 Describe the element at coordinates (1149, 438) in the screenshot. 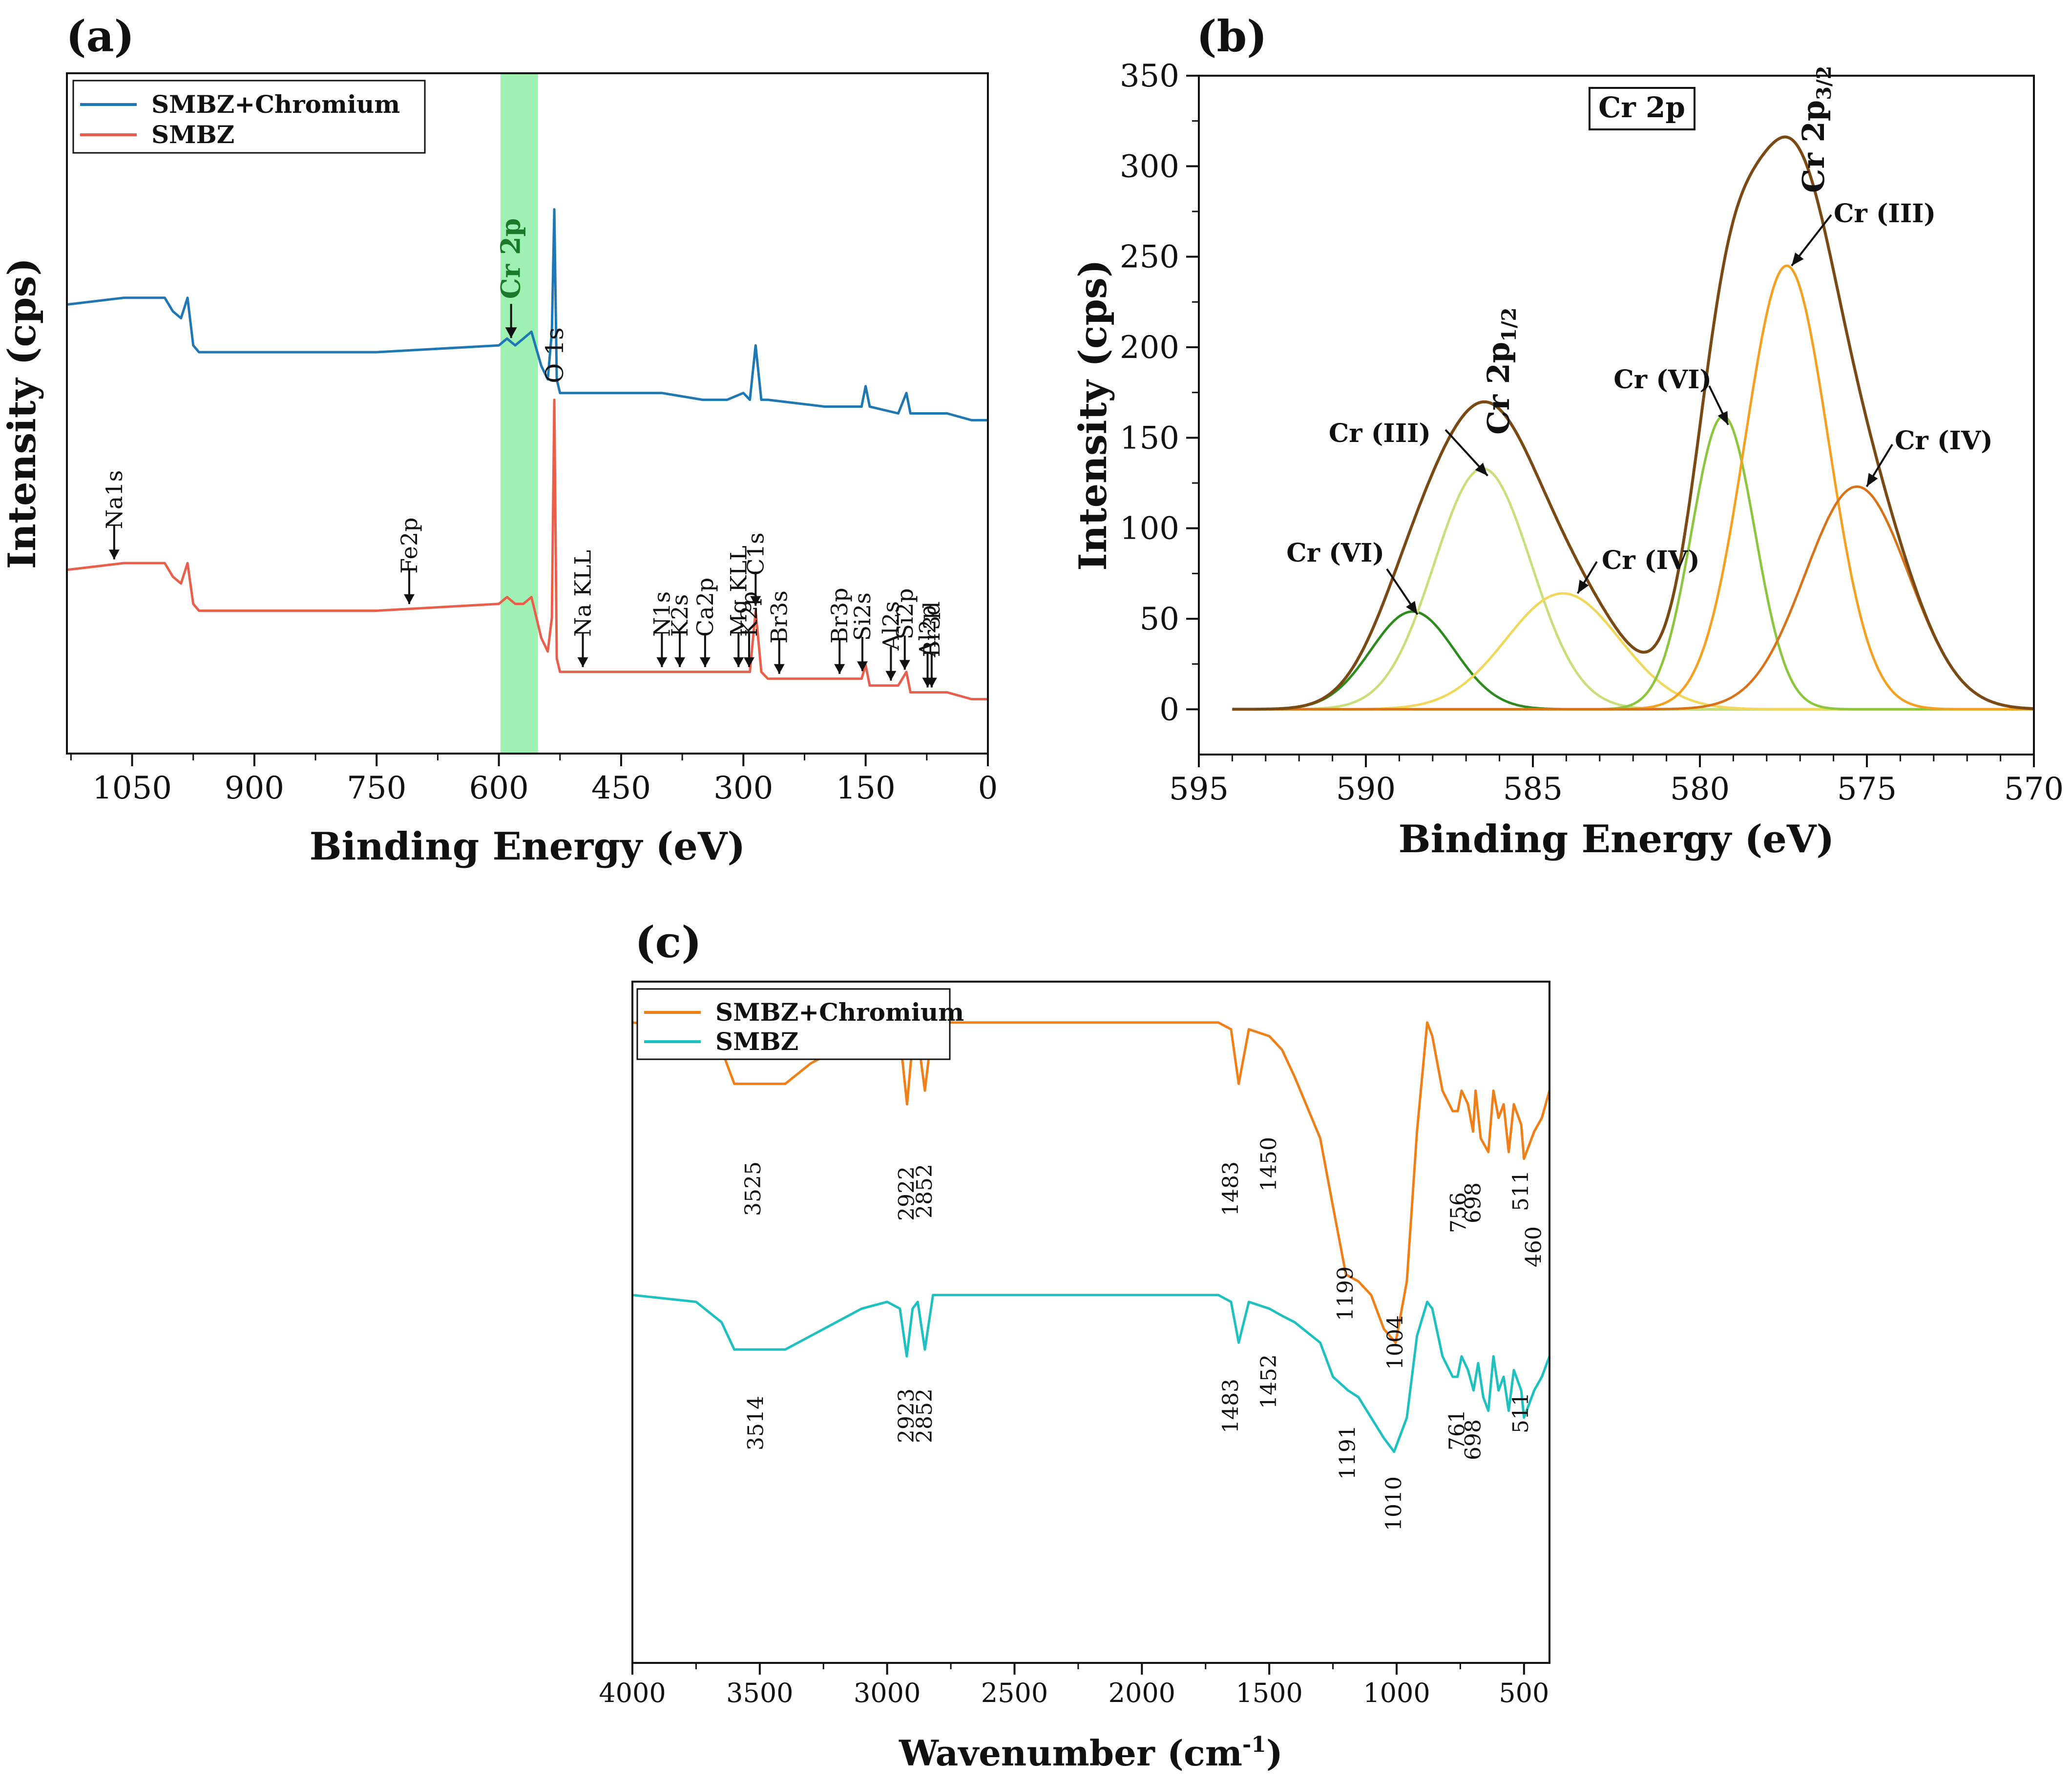

I see `y-tick-label: 150` at that location.